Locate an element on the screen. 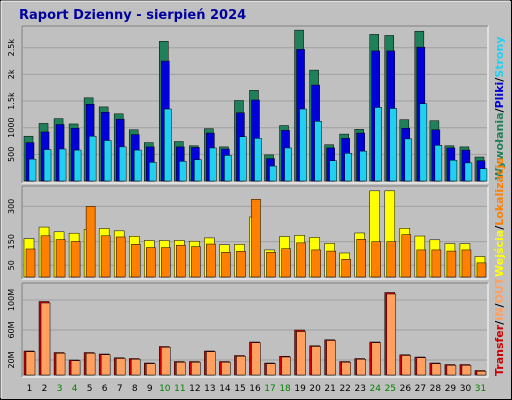  x-tick-label: 23 is located at coordinates (359, 389).